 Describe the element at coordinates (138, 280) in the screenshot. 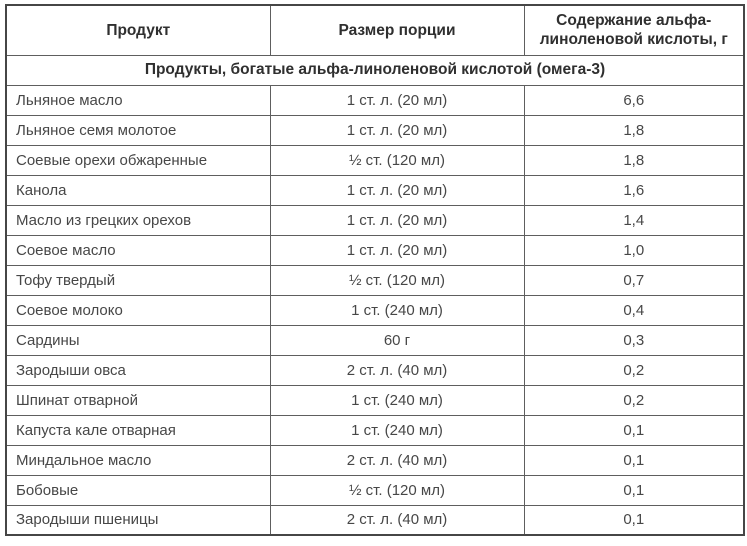

I see `product-cell: Тофу твердый` at that location.